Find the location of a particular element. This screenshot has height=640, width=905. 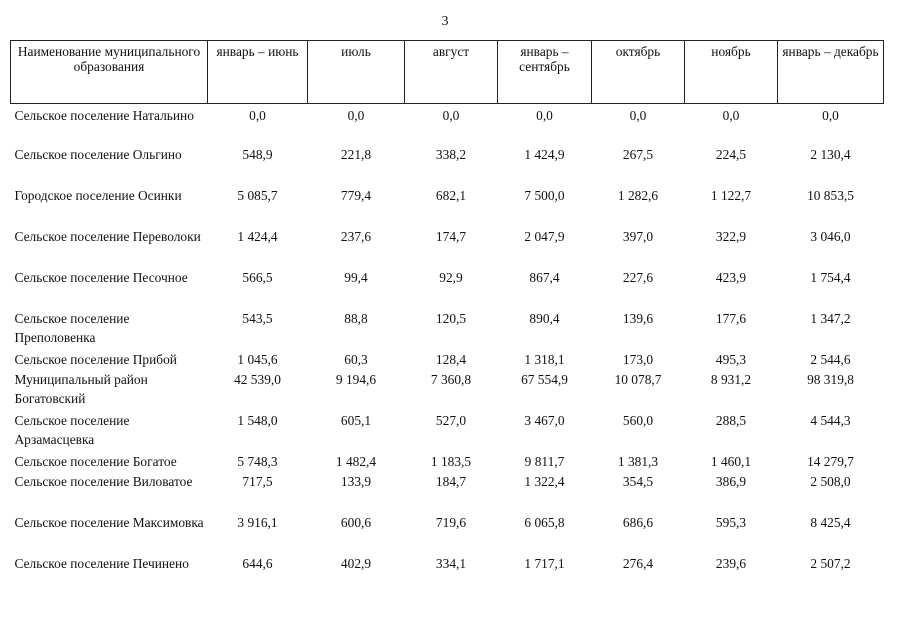

table-cell-value: 605,1 is located at coordinates (356, 420).